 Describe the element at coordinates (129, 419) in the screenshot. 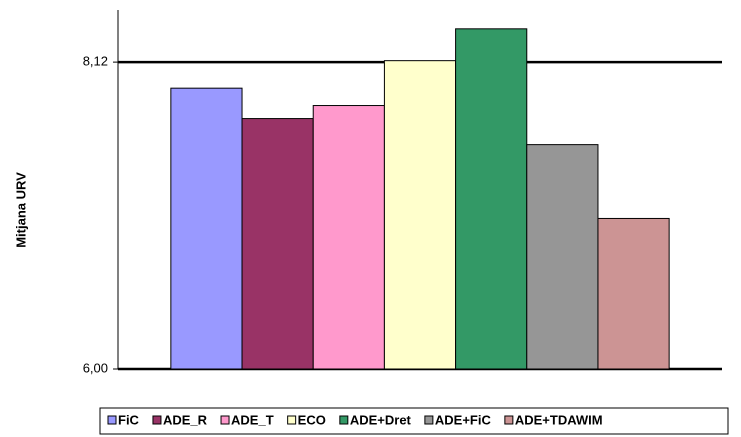

I see `legend-label: FiC` at that location.